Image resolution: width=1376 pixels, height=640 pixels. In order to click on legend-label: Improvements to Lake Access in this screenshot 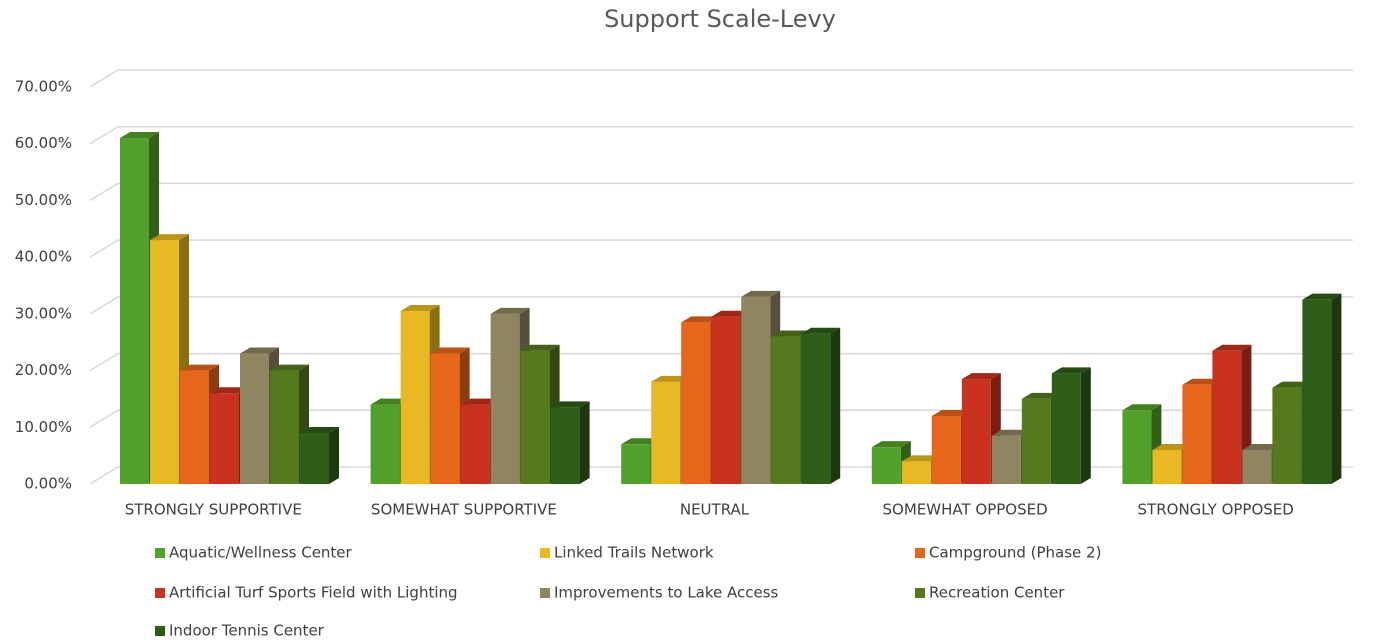, I will do `click(666, 593)`.